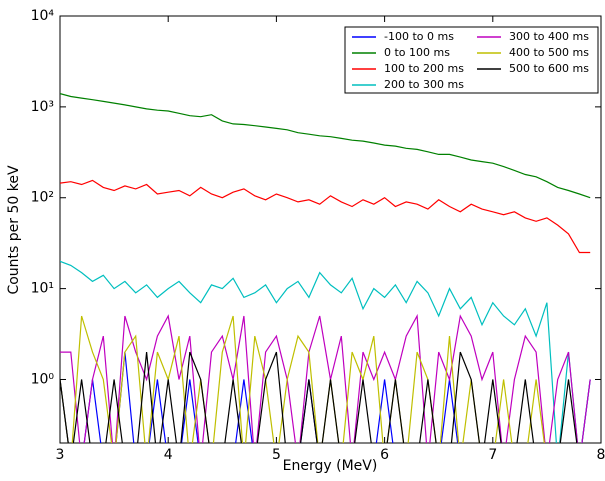 This screenshot has height=481, width=605. What do you see at coordinates (424, 68) in the screenshot?
I see `legend-label: 100 to 200 ms` at bounding box center [424, 68].